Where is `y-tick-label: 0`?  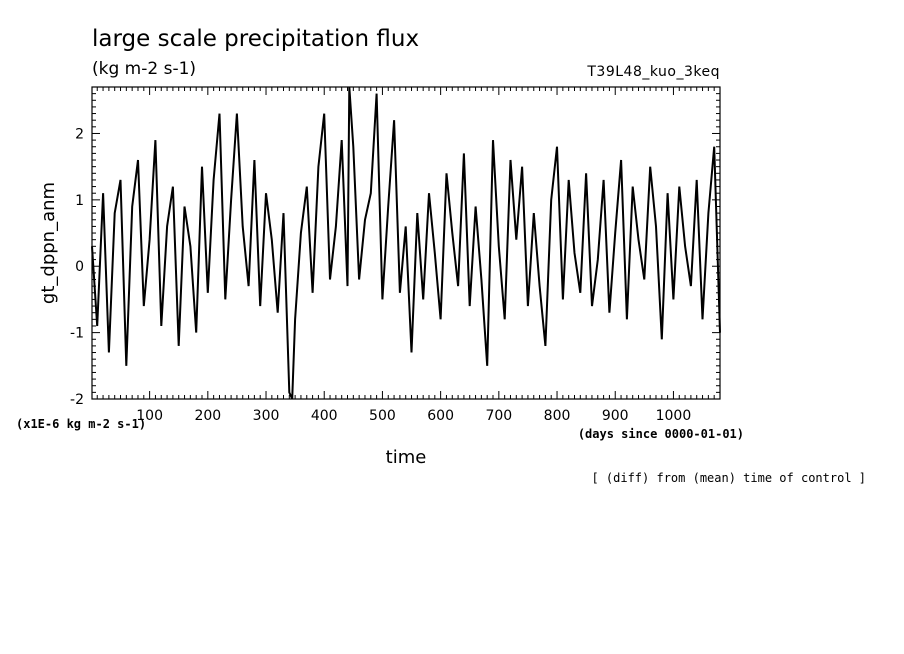 y-tick-label: 0 is located at coordinates (79, 267).